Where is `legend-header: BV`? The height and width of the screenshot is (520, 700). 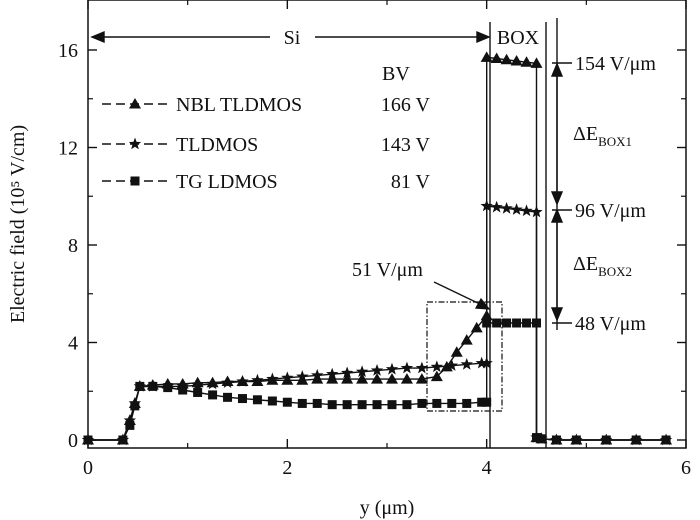 legend-header: BV is located at coordinates (396, 74).